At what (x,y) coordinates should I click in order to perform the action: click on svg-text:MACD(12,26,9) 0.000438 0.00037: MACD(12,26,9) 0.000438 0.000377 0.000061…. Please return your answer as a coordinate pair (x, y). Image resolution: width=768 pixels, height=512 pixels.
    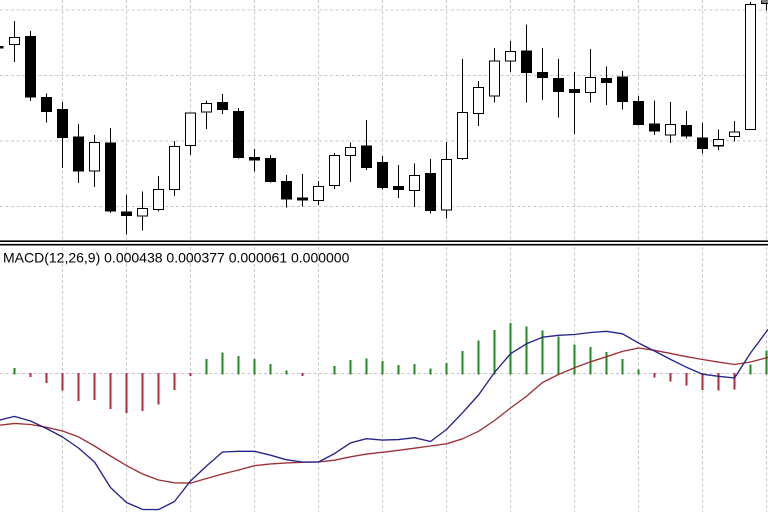
    Looking at the image, I should click on (176, 258).